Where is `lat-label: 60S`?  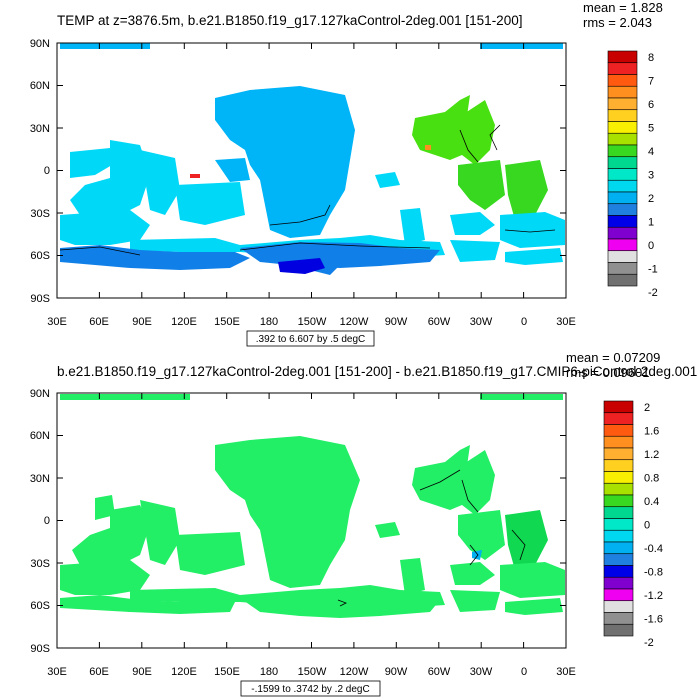
lat-label: 60S is located at coordinates (40, 606).